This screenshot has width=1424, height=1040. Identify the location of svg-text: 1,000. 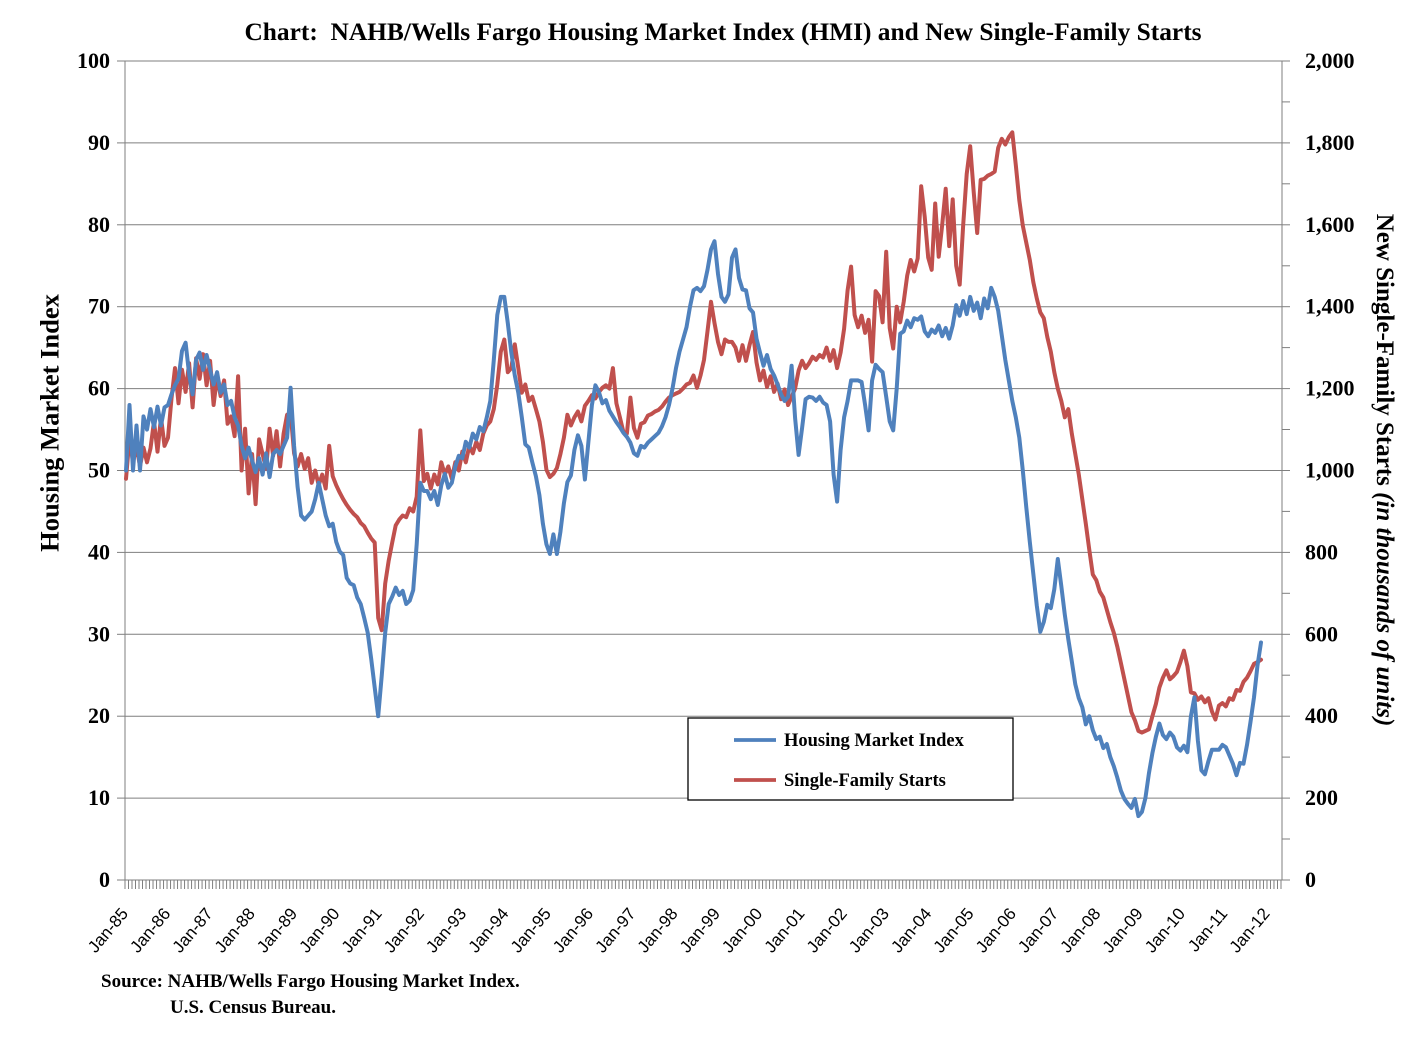
(1330, 470).